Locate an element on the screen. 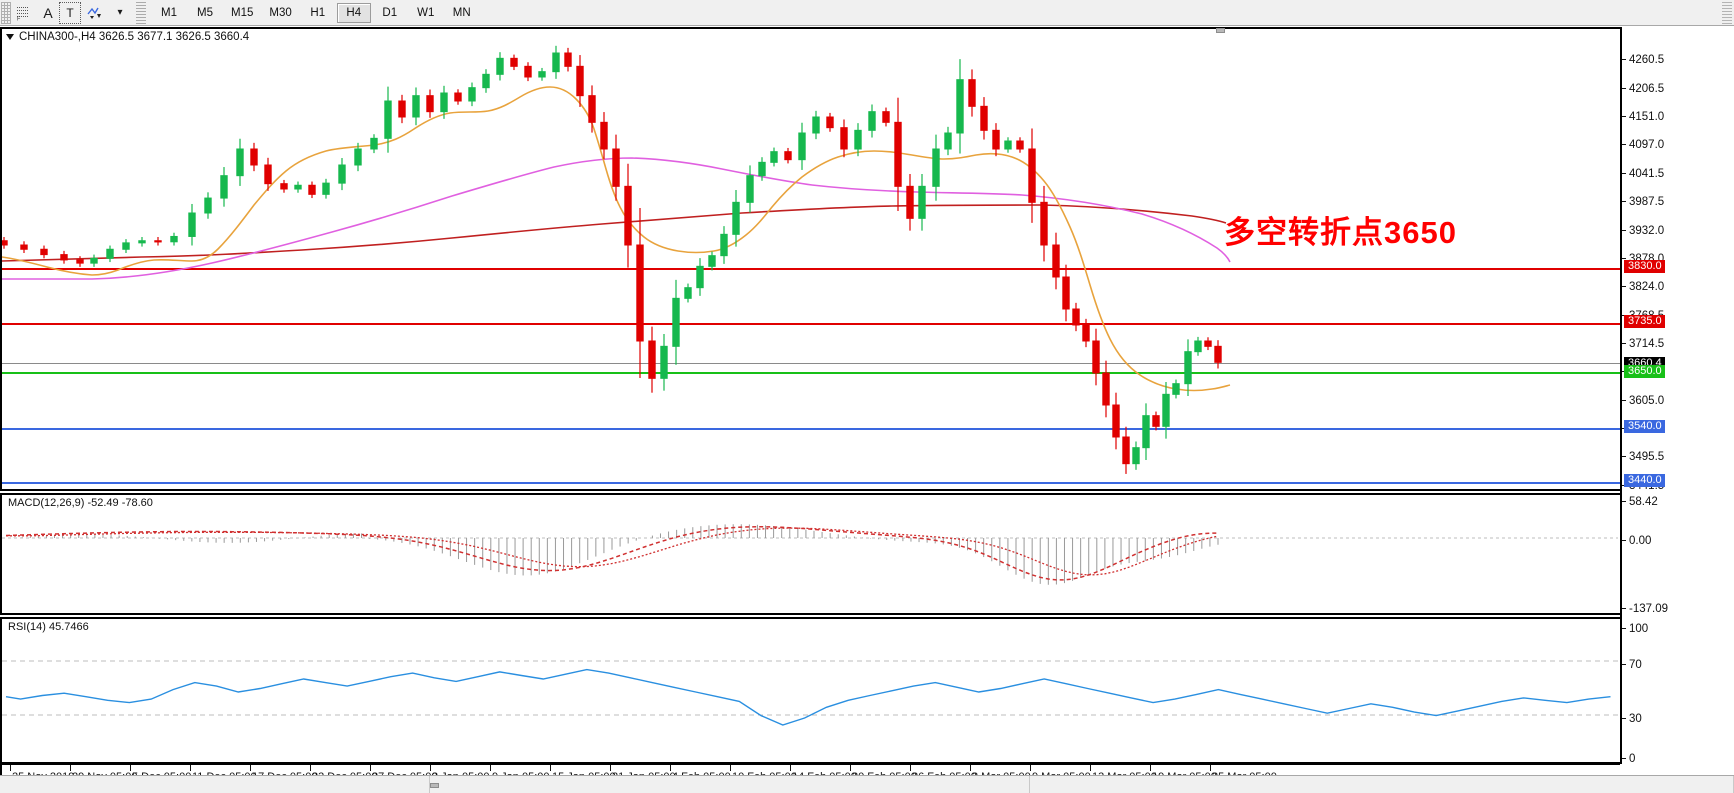 This screenshot has width=1734, height=793. timeframe-label: M30 is located at coordinates (280, 12).